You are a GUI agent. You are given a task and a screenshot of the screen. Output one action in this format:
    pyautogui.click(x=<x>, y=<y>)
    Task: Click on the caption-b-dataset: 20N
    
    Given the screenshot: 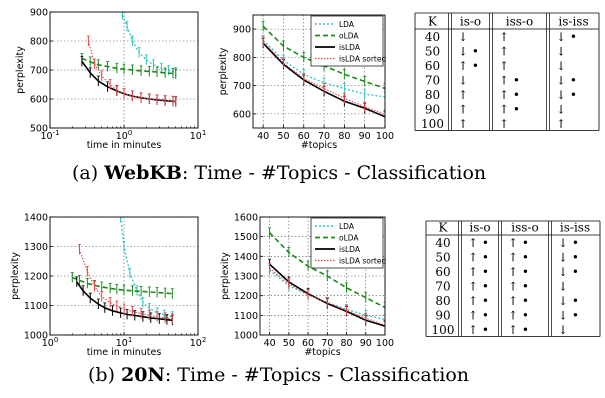 What is the action you would take?
    pyautogui.click(x=143, y=375)
    